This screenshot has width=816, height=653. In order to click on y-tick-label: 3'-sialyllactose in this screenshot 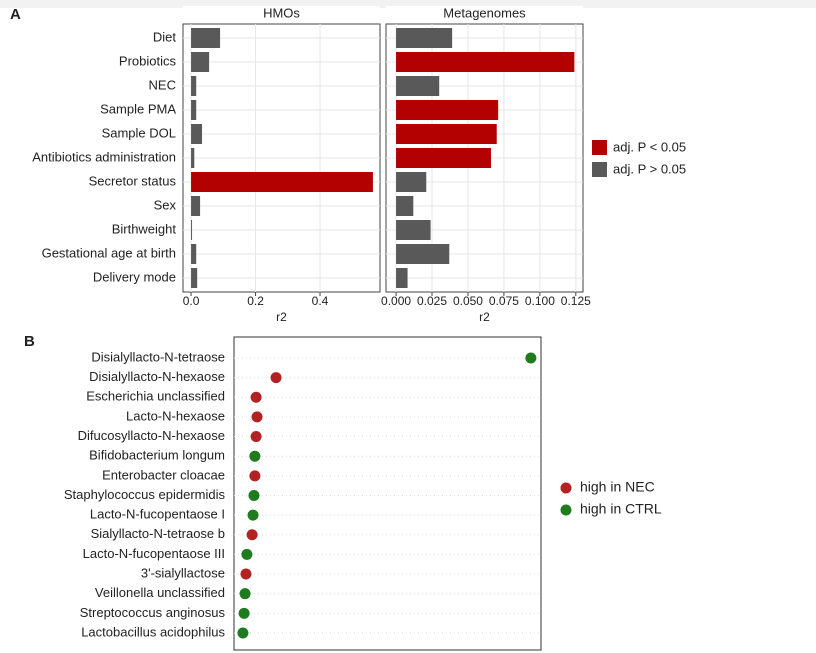, I will do `click(183, 572)`.